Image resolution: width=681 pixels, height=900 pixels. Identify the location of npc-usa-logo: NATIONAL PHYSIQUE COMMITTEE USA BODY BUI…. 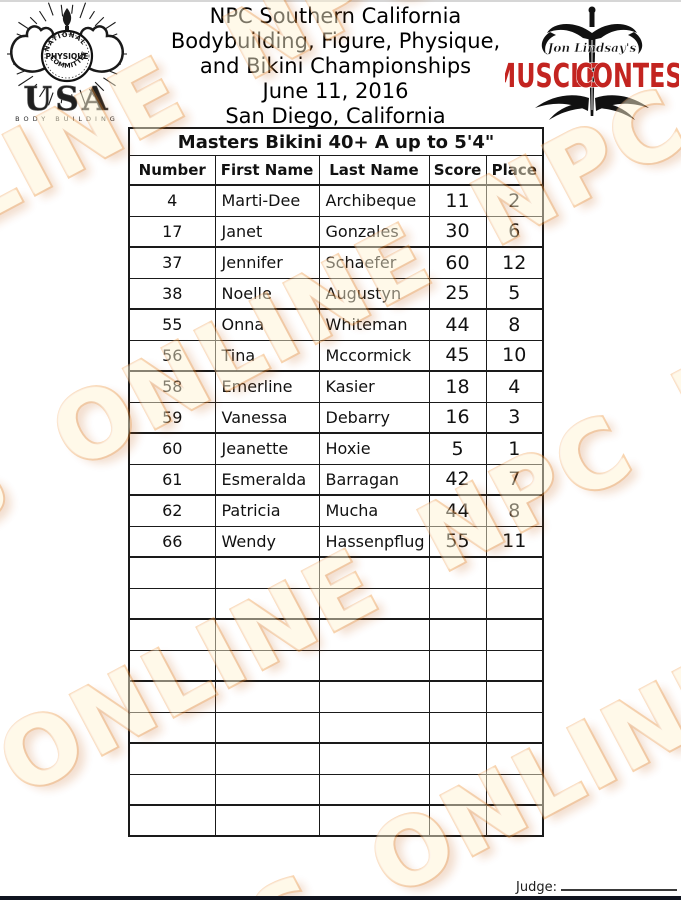
(67, 62).